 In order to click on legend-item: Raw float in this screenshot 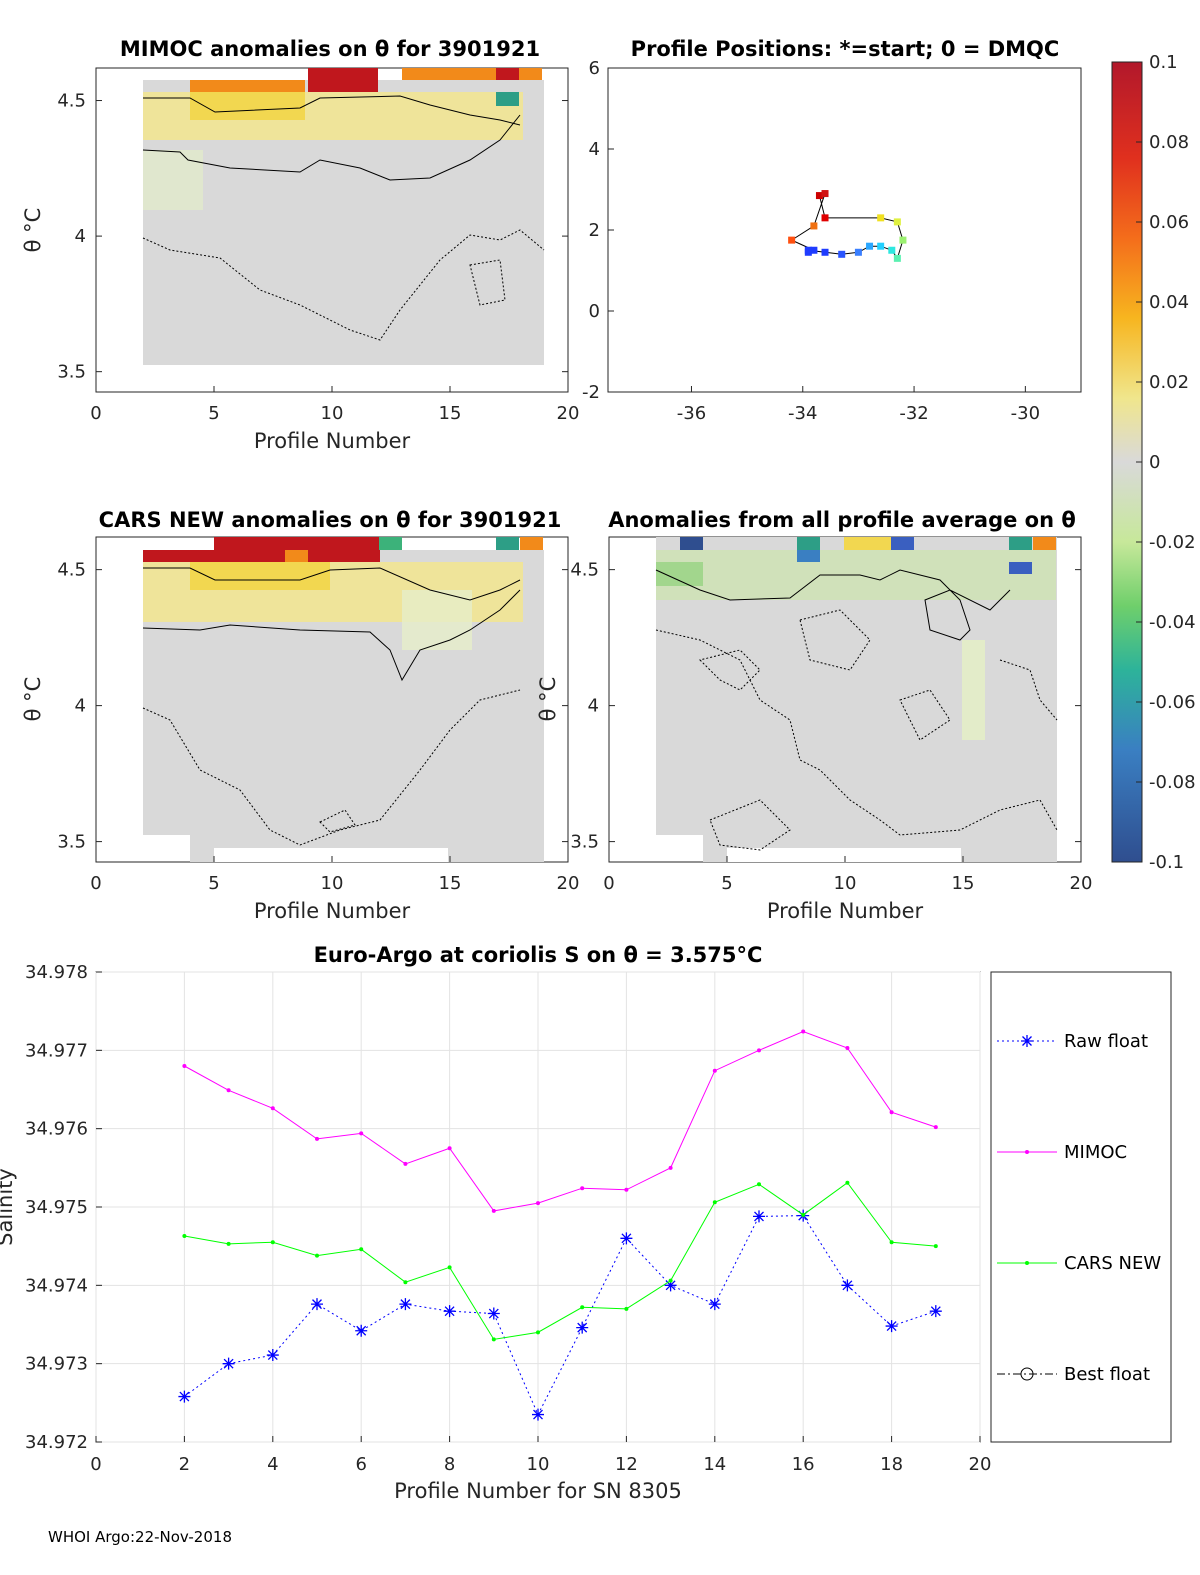, I will do `click(1072, 1041)`.